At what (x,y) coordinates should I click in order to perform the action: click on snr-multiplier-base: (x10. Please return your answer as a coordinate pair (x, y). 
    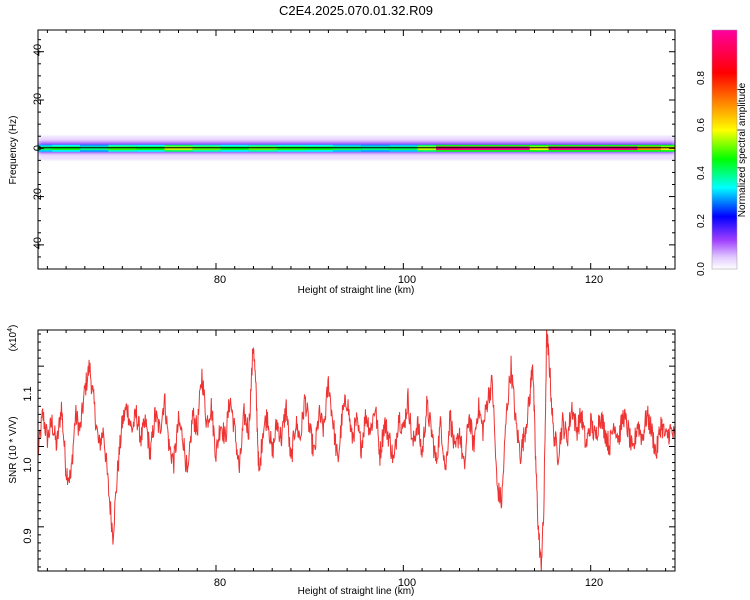
    Looking at the image, I should click on (13, 341).